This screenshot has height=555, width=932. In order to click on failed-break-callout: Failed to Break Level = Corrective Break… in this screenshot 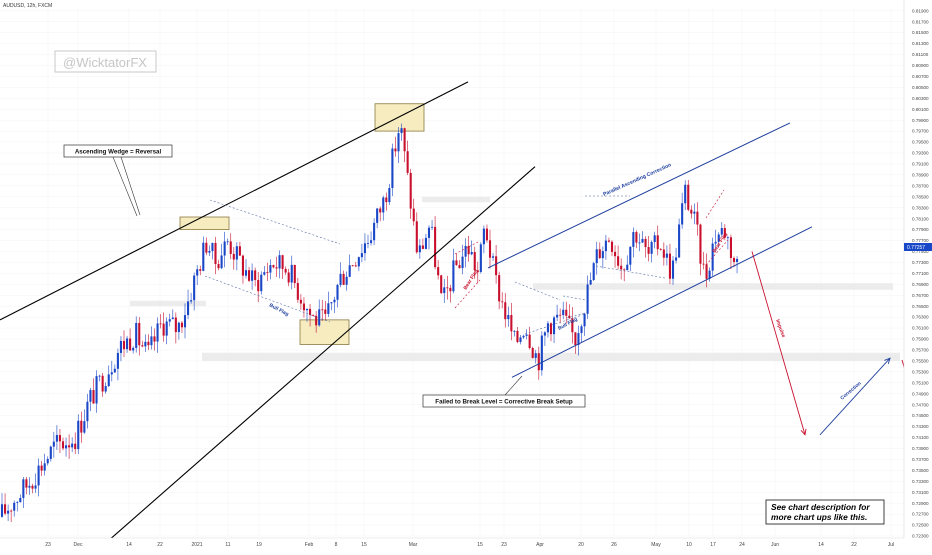, I will do `click(504, 391)`.